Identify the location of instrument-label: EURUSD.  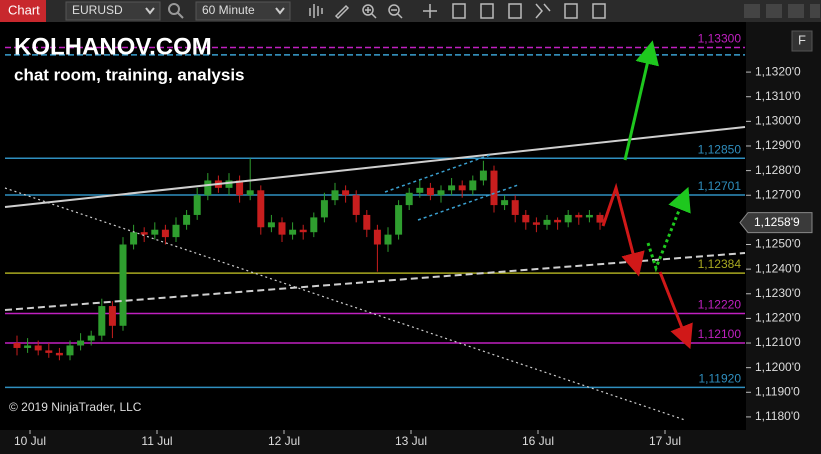
(97, 10).